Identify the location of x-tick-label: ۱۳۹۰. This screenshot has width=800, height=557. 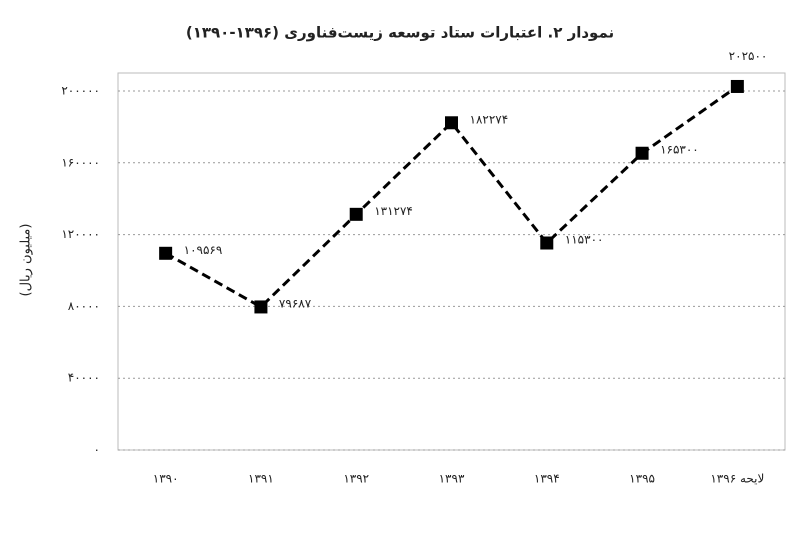
(166, 479).